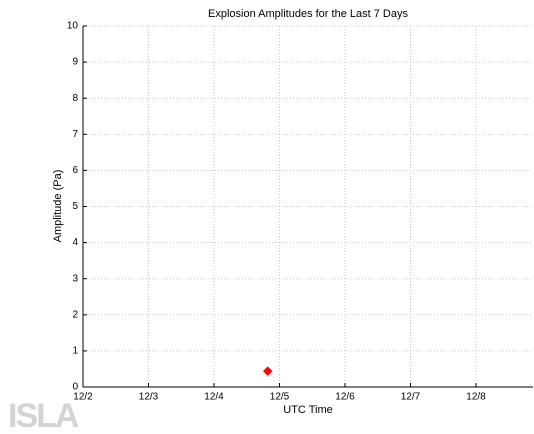 The height and width of the screenshot is (434, 534). Describe the element at coordinates (214, 397) in the screenshot. I see `x-tick-label: 12/4` at that location.